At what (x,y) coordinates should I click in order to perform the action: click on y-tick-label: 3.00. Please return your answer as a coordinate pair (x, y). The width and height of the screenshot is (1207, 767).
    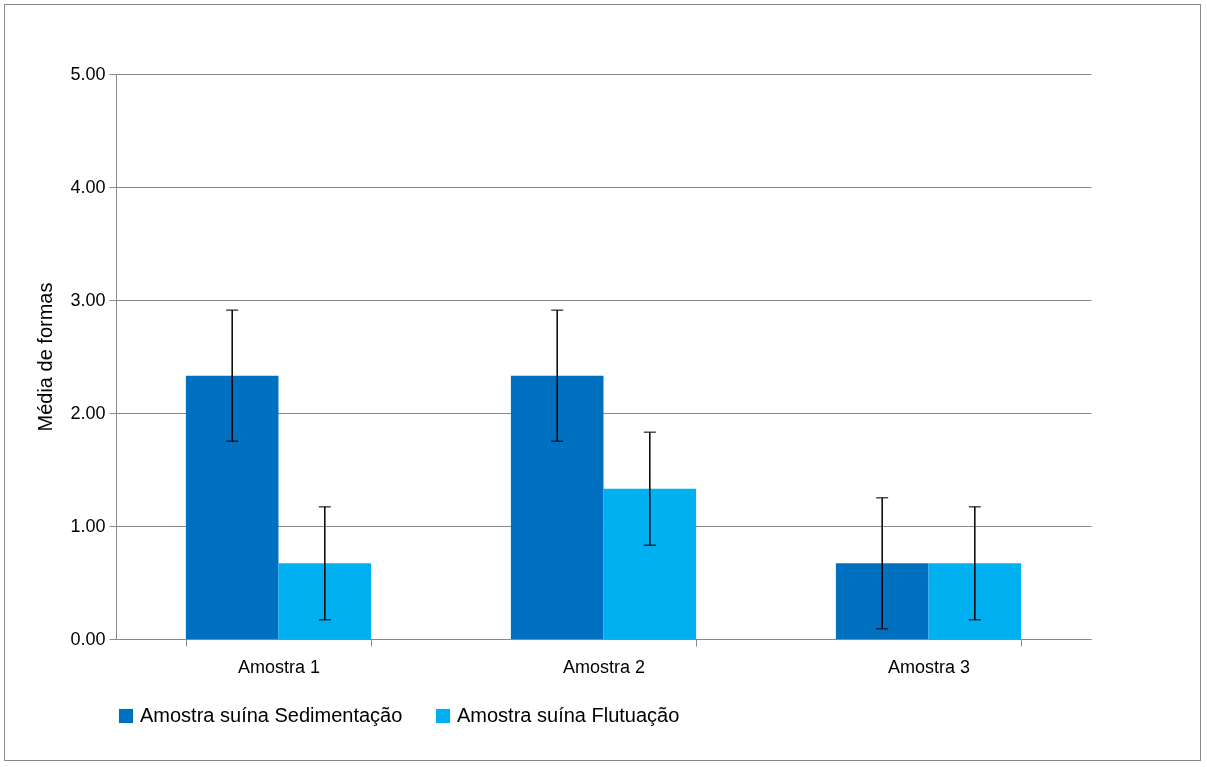
    Looking at the image, I should click on (88, 299).